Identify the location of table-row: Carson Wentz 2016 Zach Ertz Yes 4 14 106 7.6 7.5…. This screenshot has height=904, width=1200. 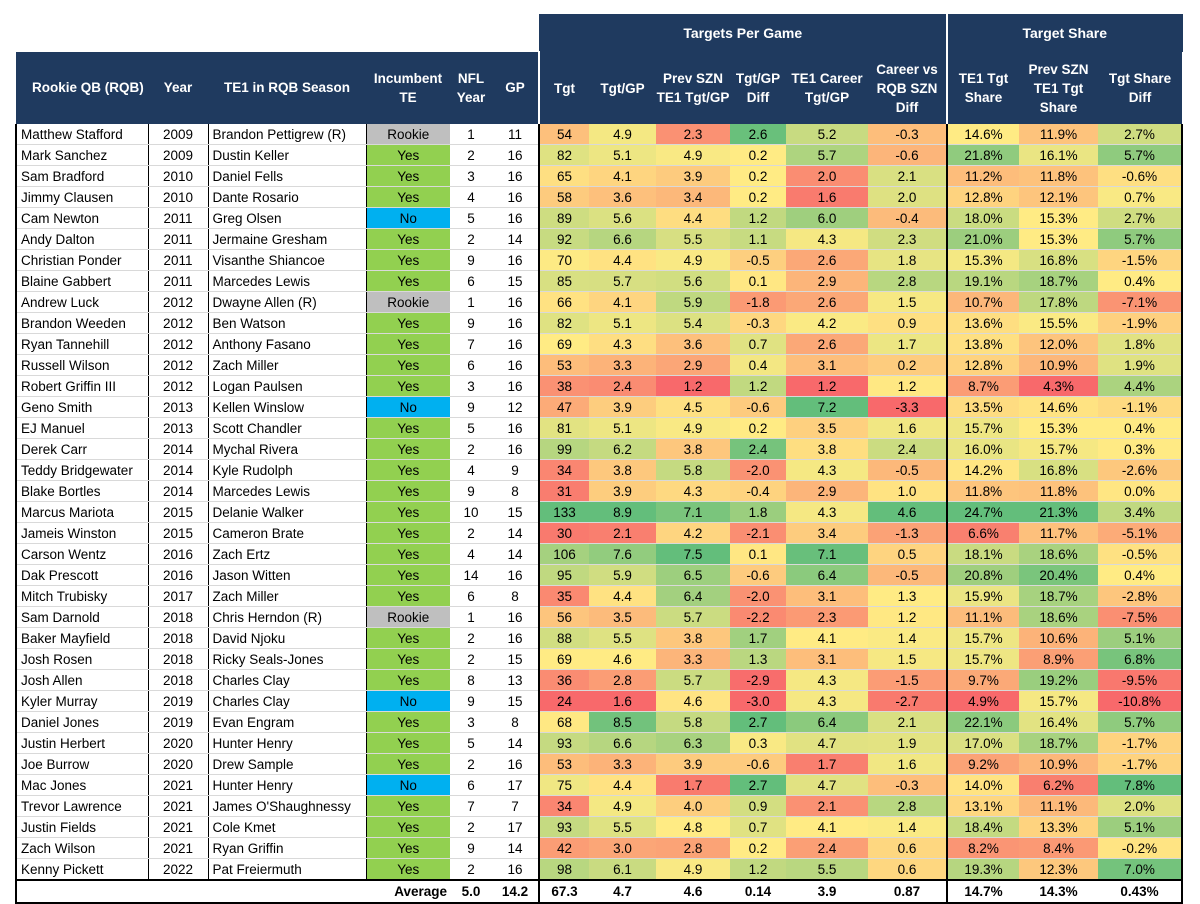
(599, 554).